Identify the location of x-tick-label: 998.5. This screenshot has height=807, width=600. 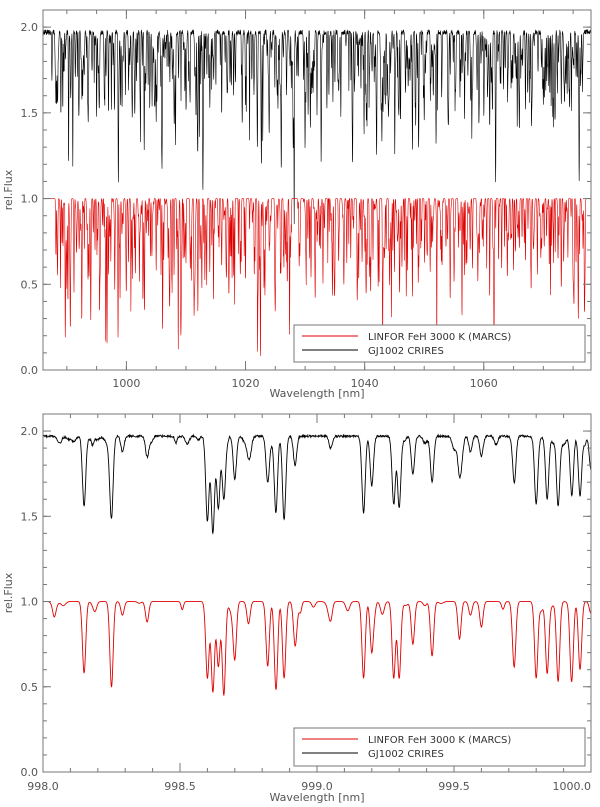
(180, 786).